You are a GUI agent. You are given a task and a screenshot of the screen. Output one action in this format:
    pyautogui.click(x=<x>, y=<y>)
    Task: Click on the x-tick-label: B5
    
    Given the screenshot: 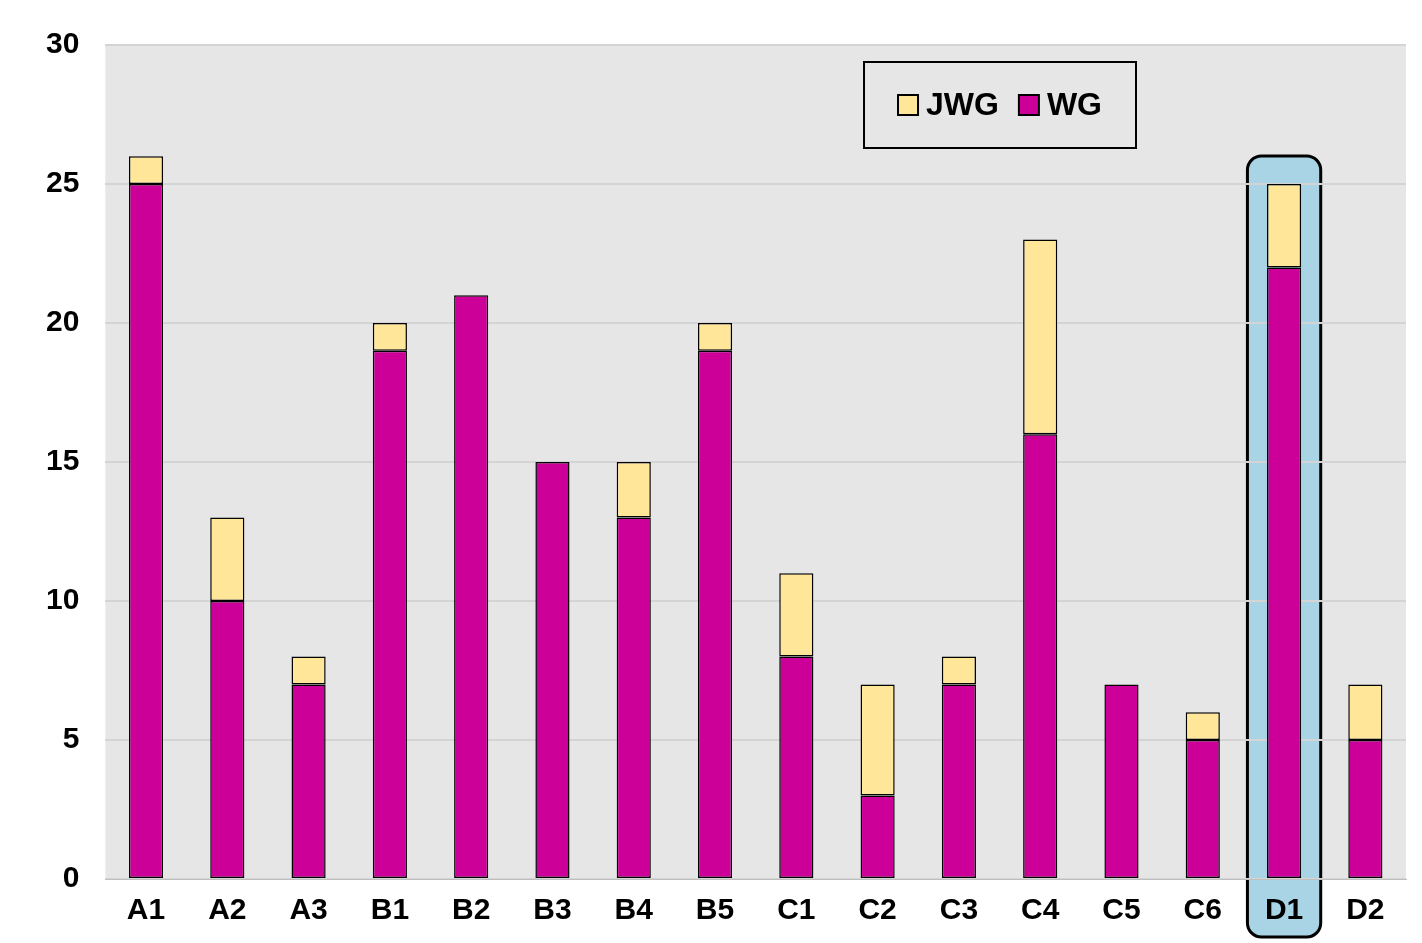 What is the action you would take?
    pyautogui.click(x=715, y=909)
    